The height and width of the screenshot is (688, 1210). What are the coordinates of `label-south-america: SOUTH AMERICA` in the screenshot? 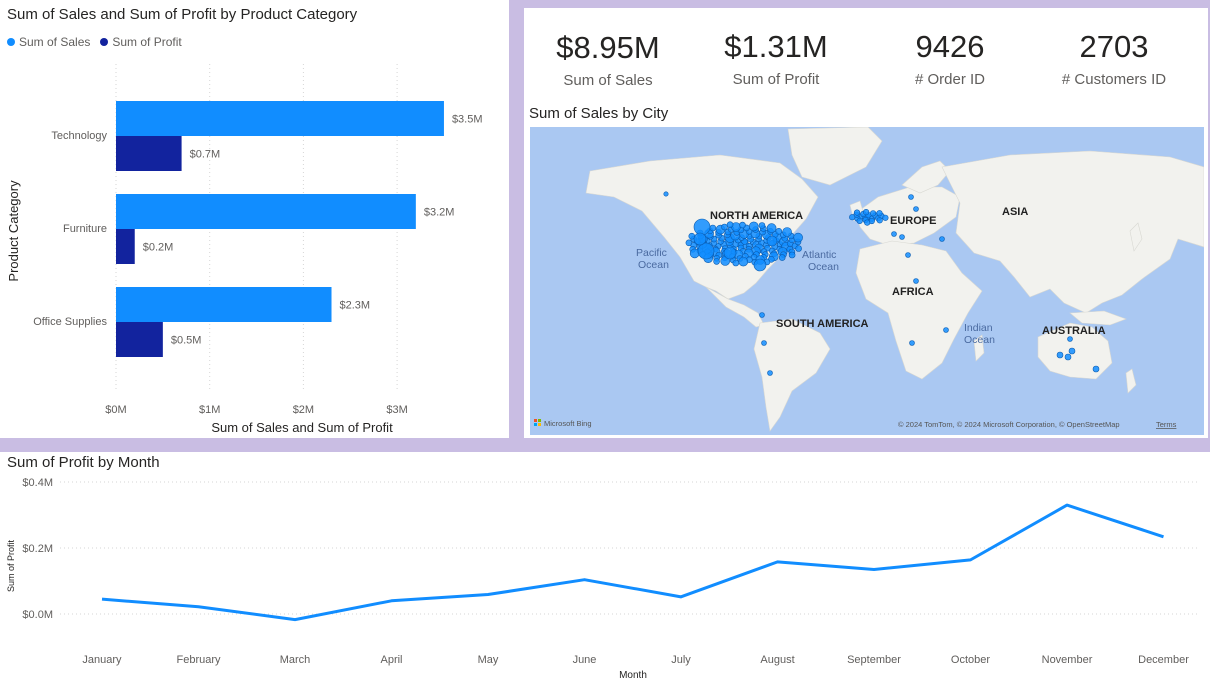 It's located at (822, 324).